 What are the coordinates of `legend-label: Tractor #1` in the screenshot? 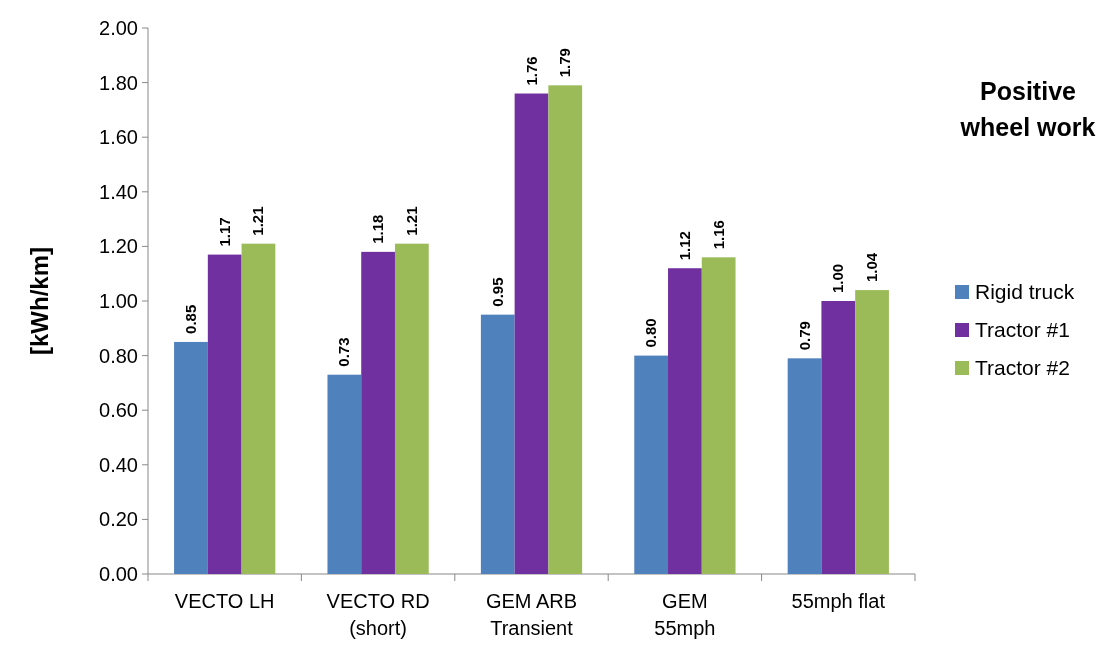 It's located at (1022, 330).